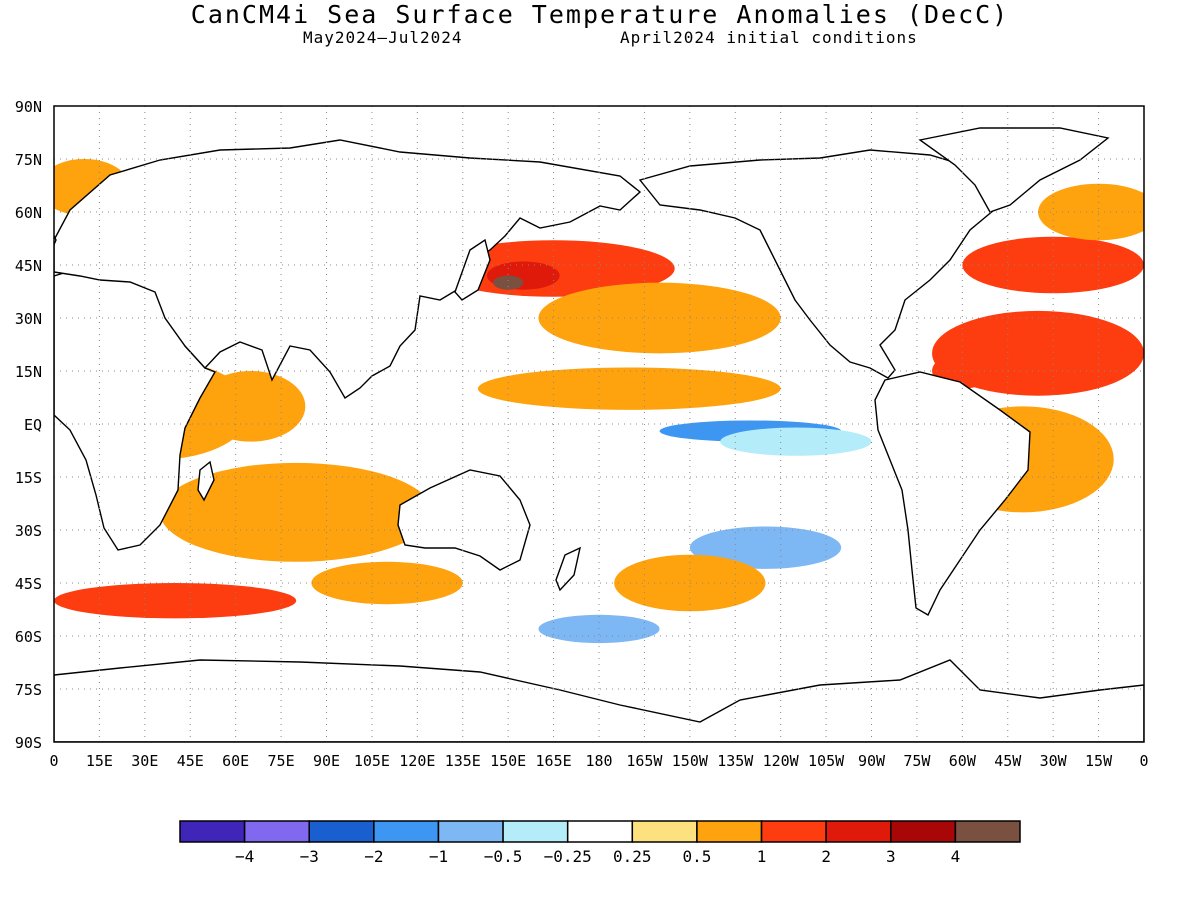 This screenshot has width=1200, height=900. Describe the element at coordinates (28, 319) in the screenshot. I see `lat-tick-label: 30N` at that location.